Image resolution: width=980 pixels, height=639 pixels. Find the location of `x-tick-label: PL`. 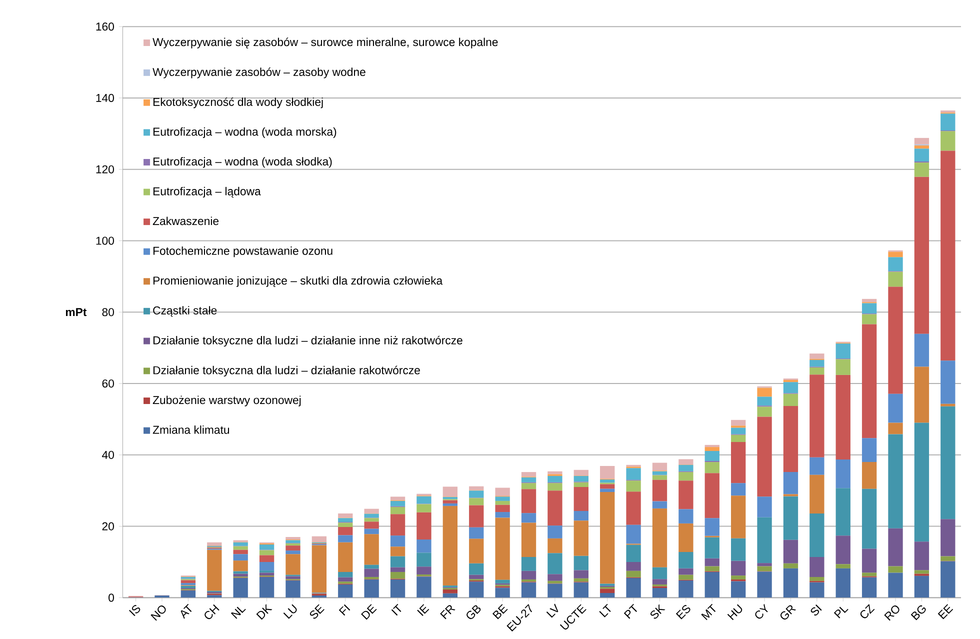

x-tick-label: PL is located at coordinates (841, 612).